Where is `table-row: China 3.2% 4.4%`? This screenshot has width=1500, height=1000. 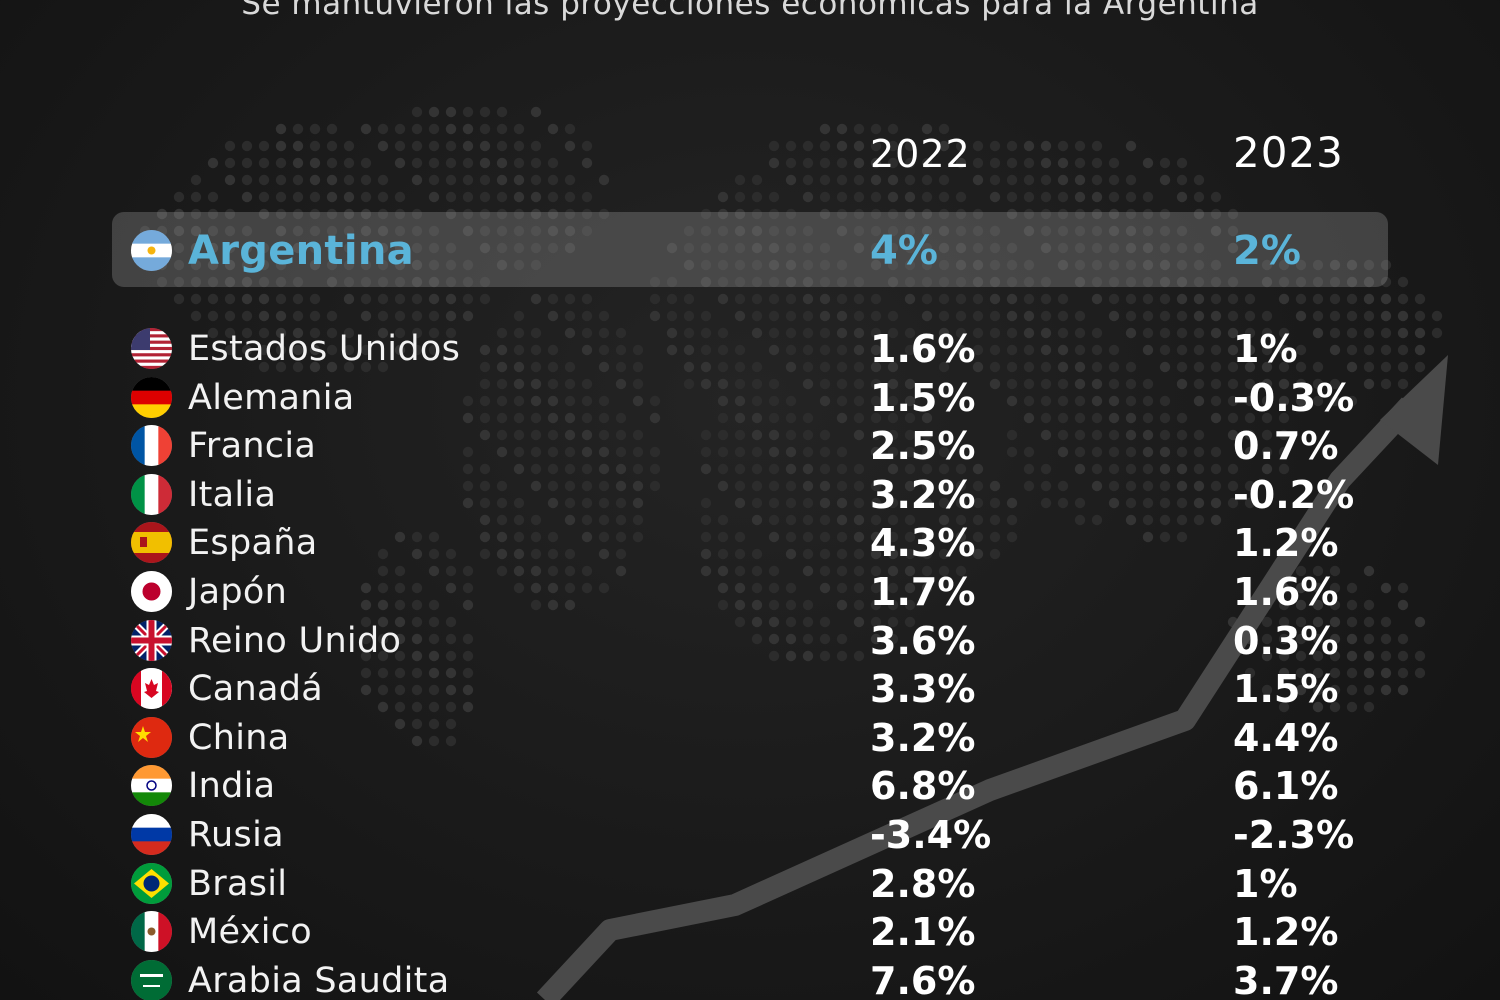 table-row: China 3.2% 4.4% is located at coordinates (750, 739).